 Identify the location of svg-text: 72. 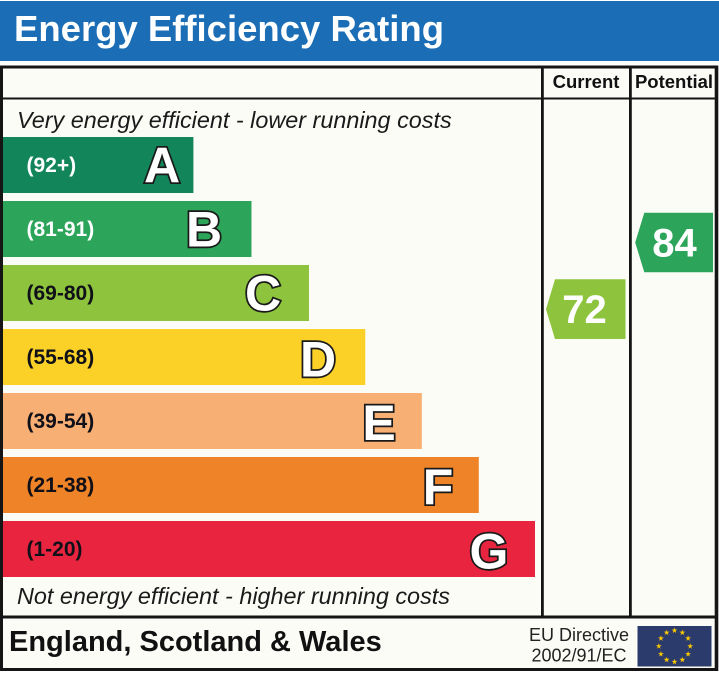
(584, 310).